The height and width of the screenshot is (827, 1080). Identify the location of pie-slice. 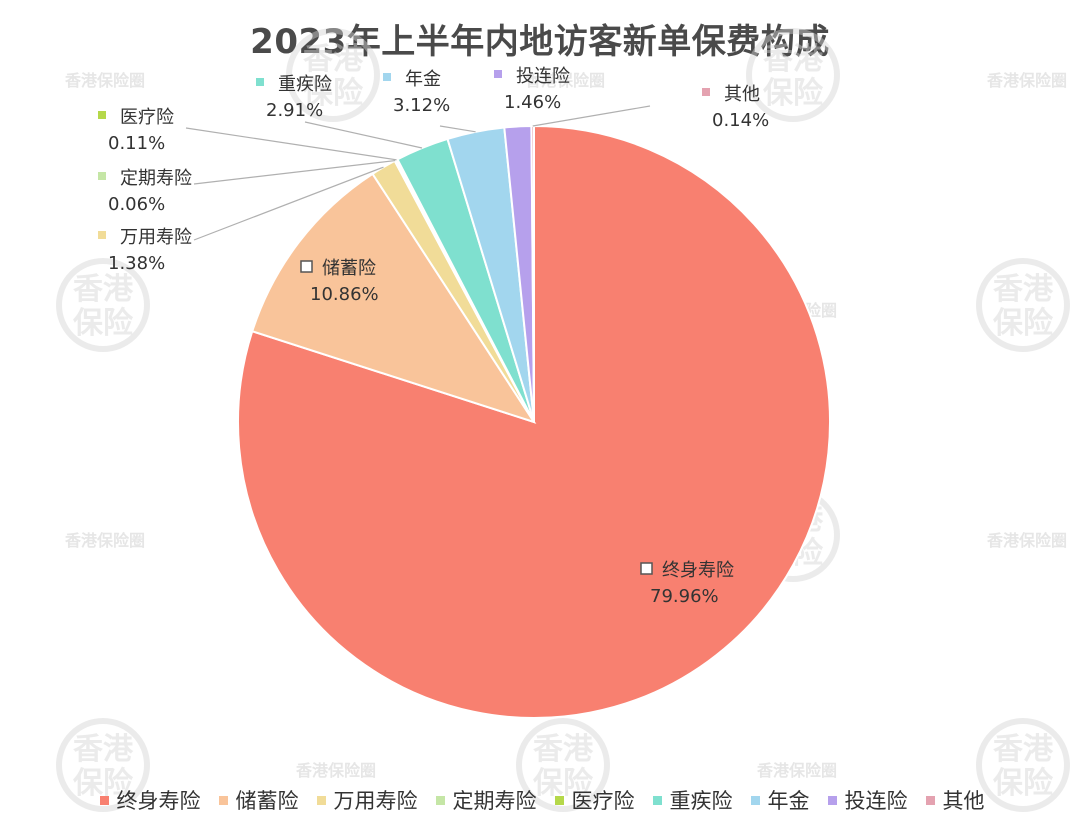
(394, 298).